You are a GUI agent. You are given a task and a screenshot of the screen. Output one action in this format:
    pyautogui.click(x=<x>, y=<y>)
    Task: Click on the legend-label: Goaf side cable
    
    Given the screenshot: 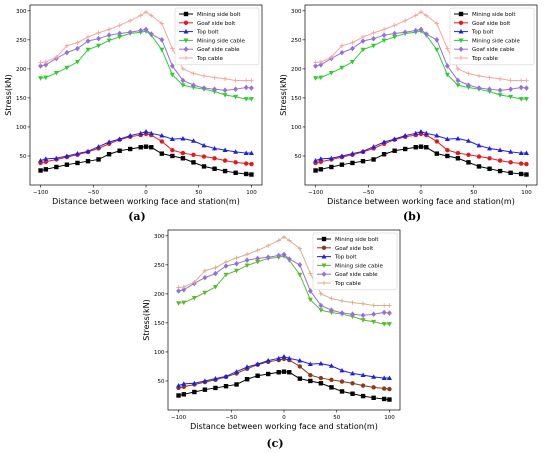 What is the action you would take?
    pyautogui.click(x=218, y=50)
    